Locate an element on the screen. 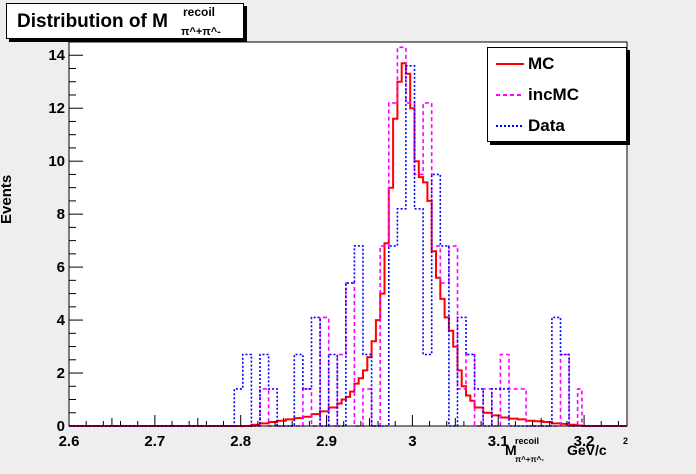 This screenshot has height=474, width=696. y-tick-label: 12 is located at coordinates (56, 108).